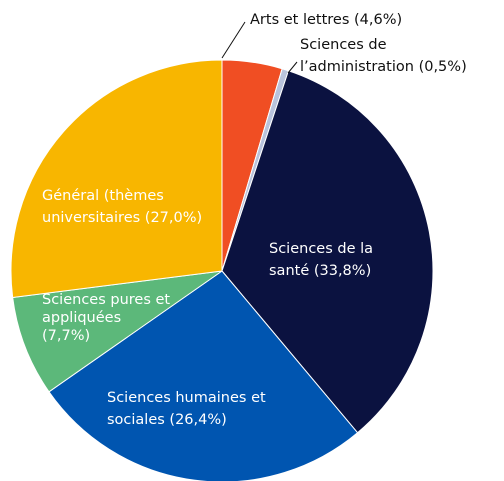  I want to click on slice-label: Sciences de, so click(343, 45).